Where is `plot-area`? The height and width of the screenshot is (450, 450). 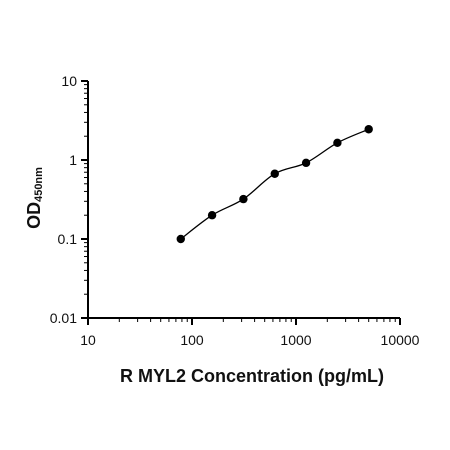 plot-area is located at coordinates (274, 184).